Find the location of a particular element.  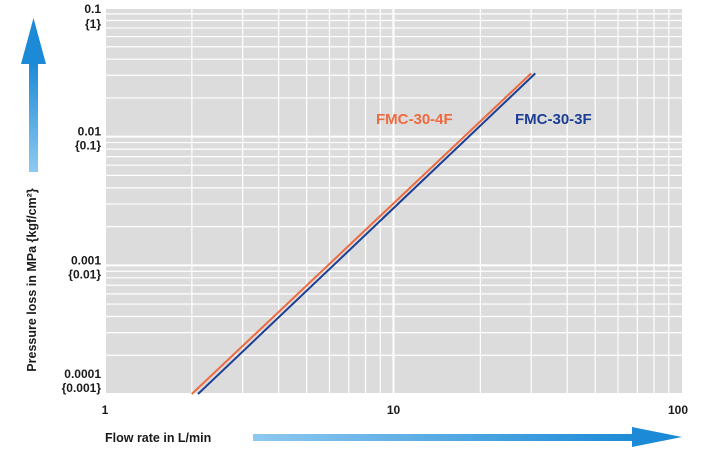

y-tick-label: 0.1 is located at coordinates (92, 9).